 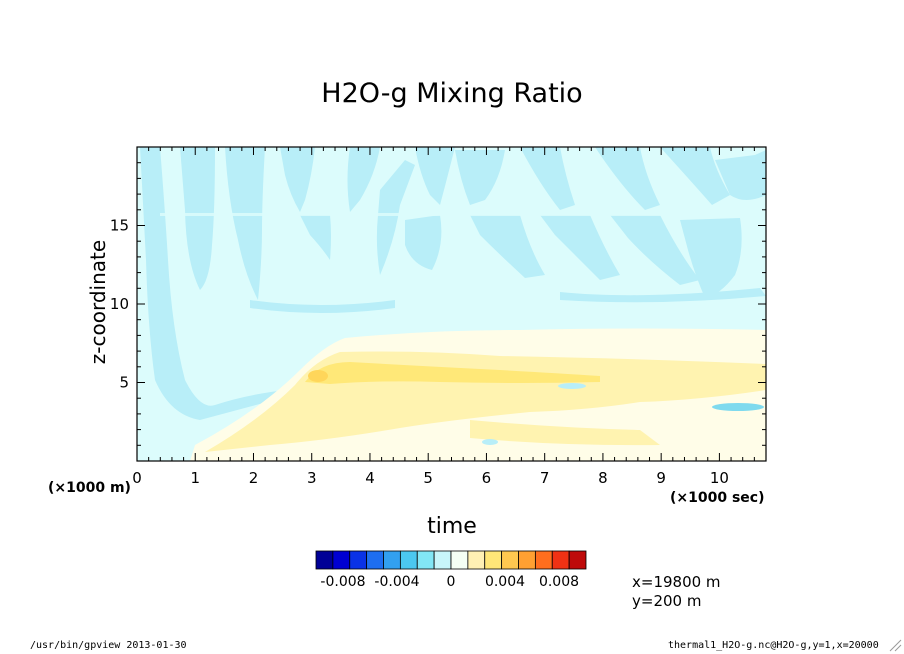 What do you see at coordinates (719, 478) in the screenshot?
I see `x-tick-label: 10` at bounding box center [719, 478].